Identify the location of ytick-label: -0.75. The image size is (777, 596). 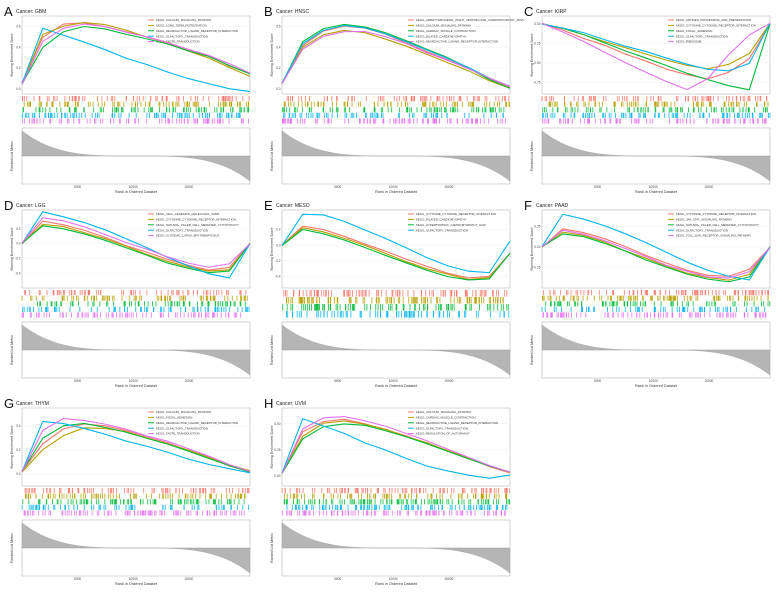
(536, 83).